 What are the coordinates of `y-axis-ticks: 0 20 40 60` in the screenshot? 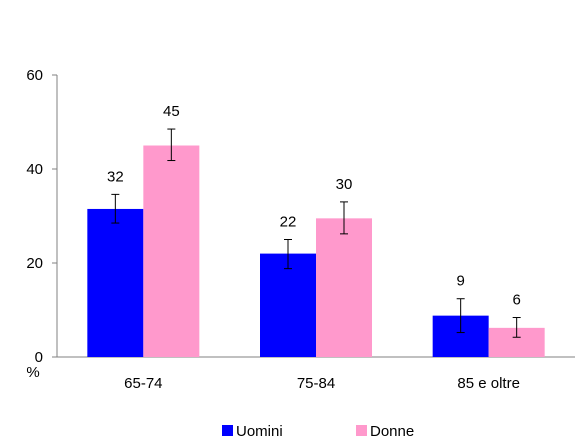 It's located at (41, 216).